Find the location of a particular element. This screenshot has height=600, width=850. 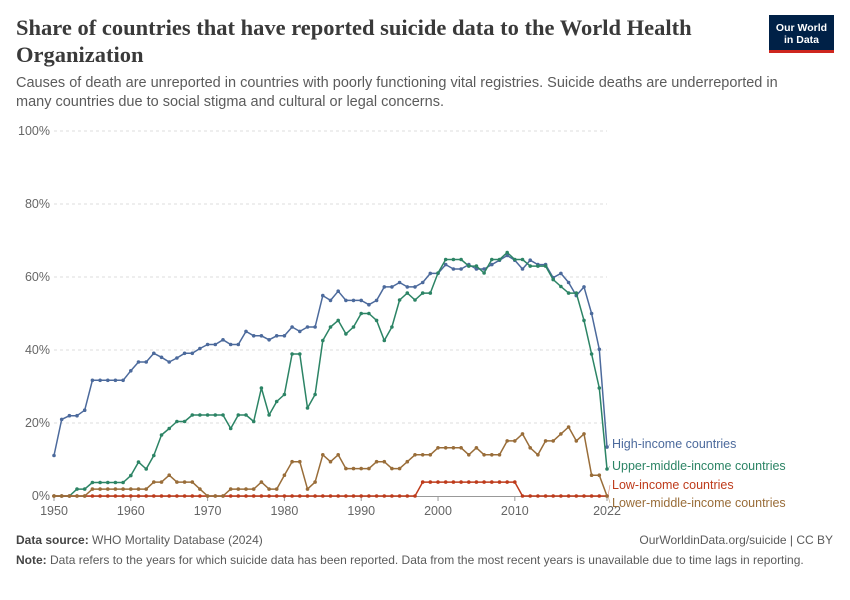

series-label-lower-middle-income-countries: Lower-middle-income countries is located at coordinates (699, 503).